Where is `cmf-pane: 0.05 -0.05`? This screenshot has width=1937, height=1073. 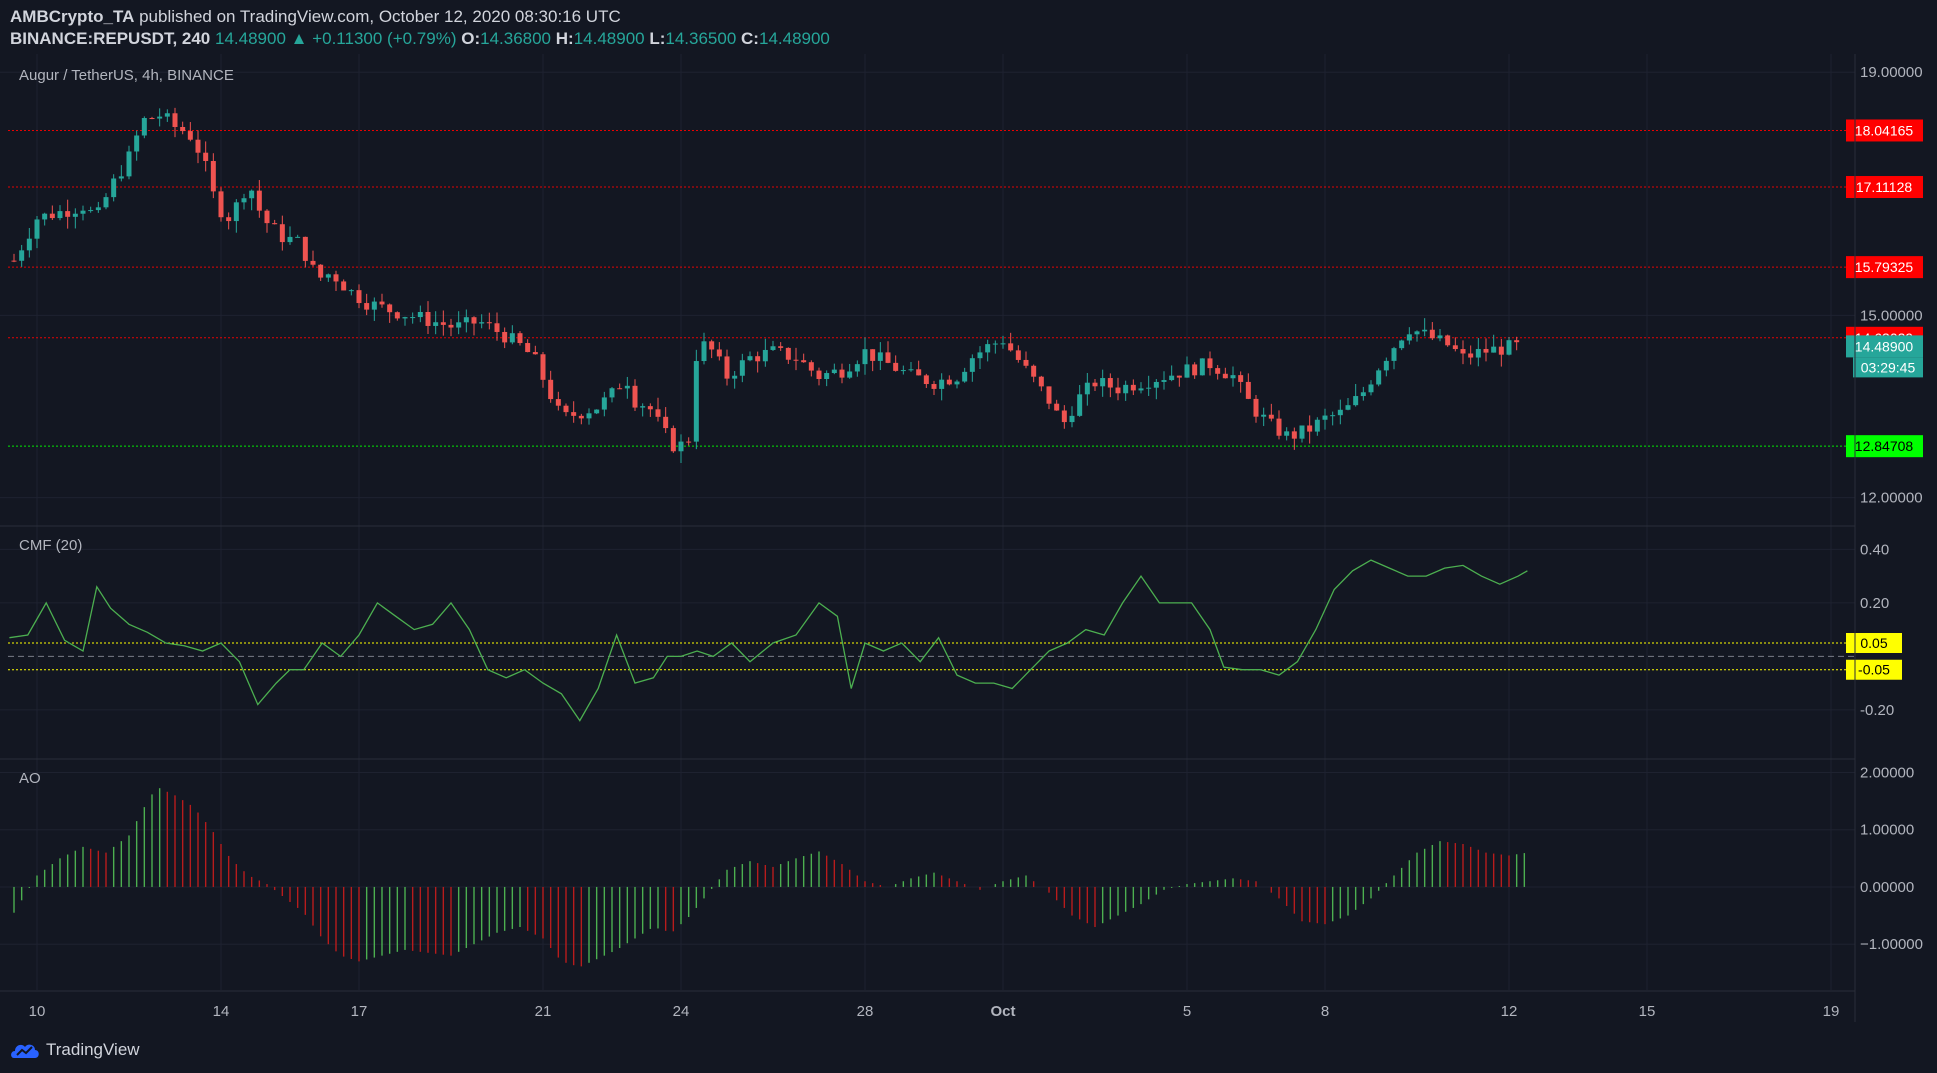
cmf-pane: 0.05 -0.05 is located at coordinates (955, 640).